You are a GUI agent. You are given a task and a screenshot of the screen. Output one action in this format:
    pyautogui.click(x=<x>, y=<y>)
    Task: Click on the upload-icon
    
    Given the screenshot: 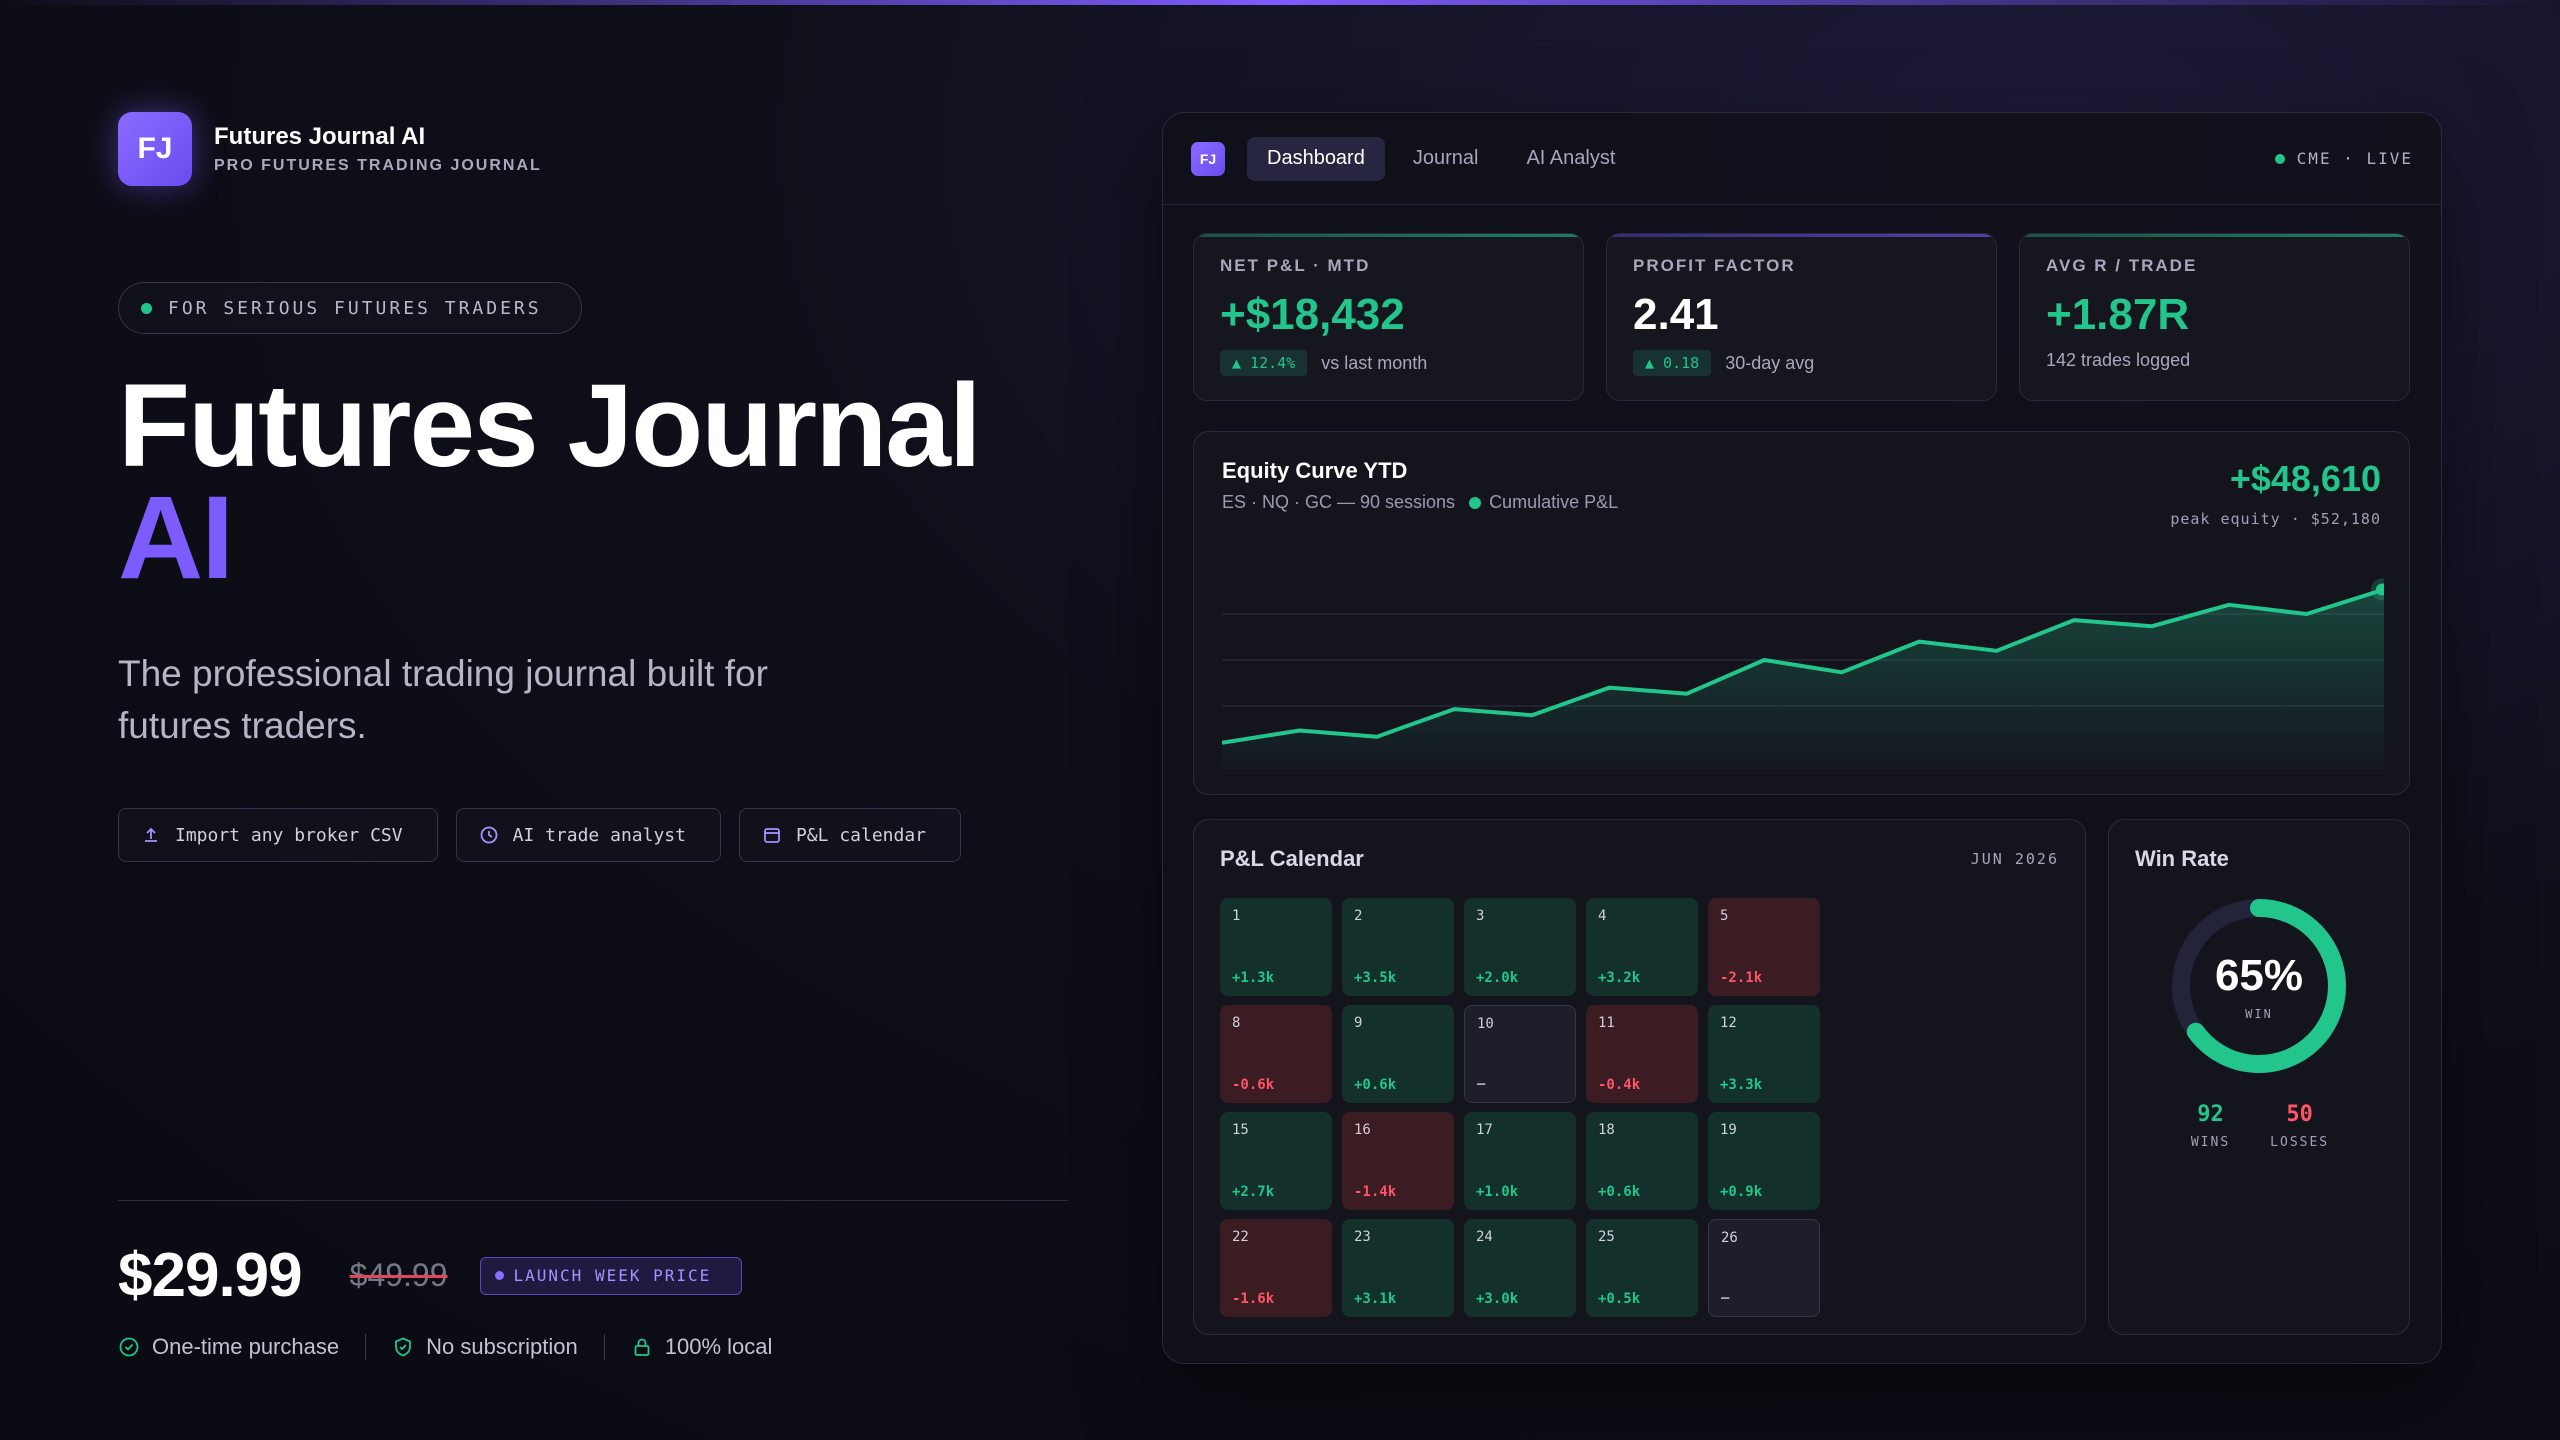 What is the action you would take?
    pyautogui.click(x=151, y=834)
    